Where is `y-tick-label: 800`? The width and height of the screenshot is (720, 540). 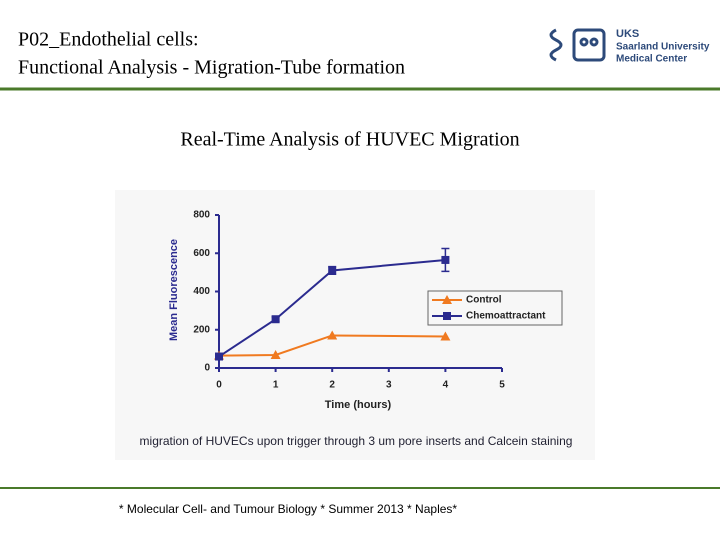
y-tick-label: 800 is located at coordinates (201, 215).